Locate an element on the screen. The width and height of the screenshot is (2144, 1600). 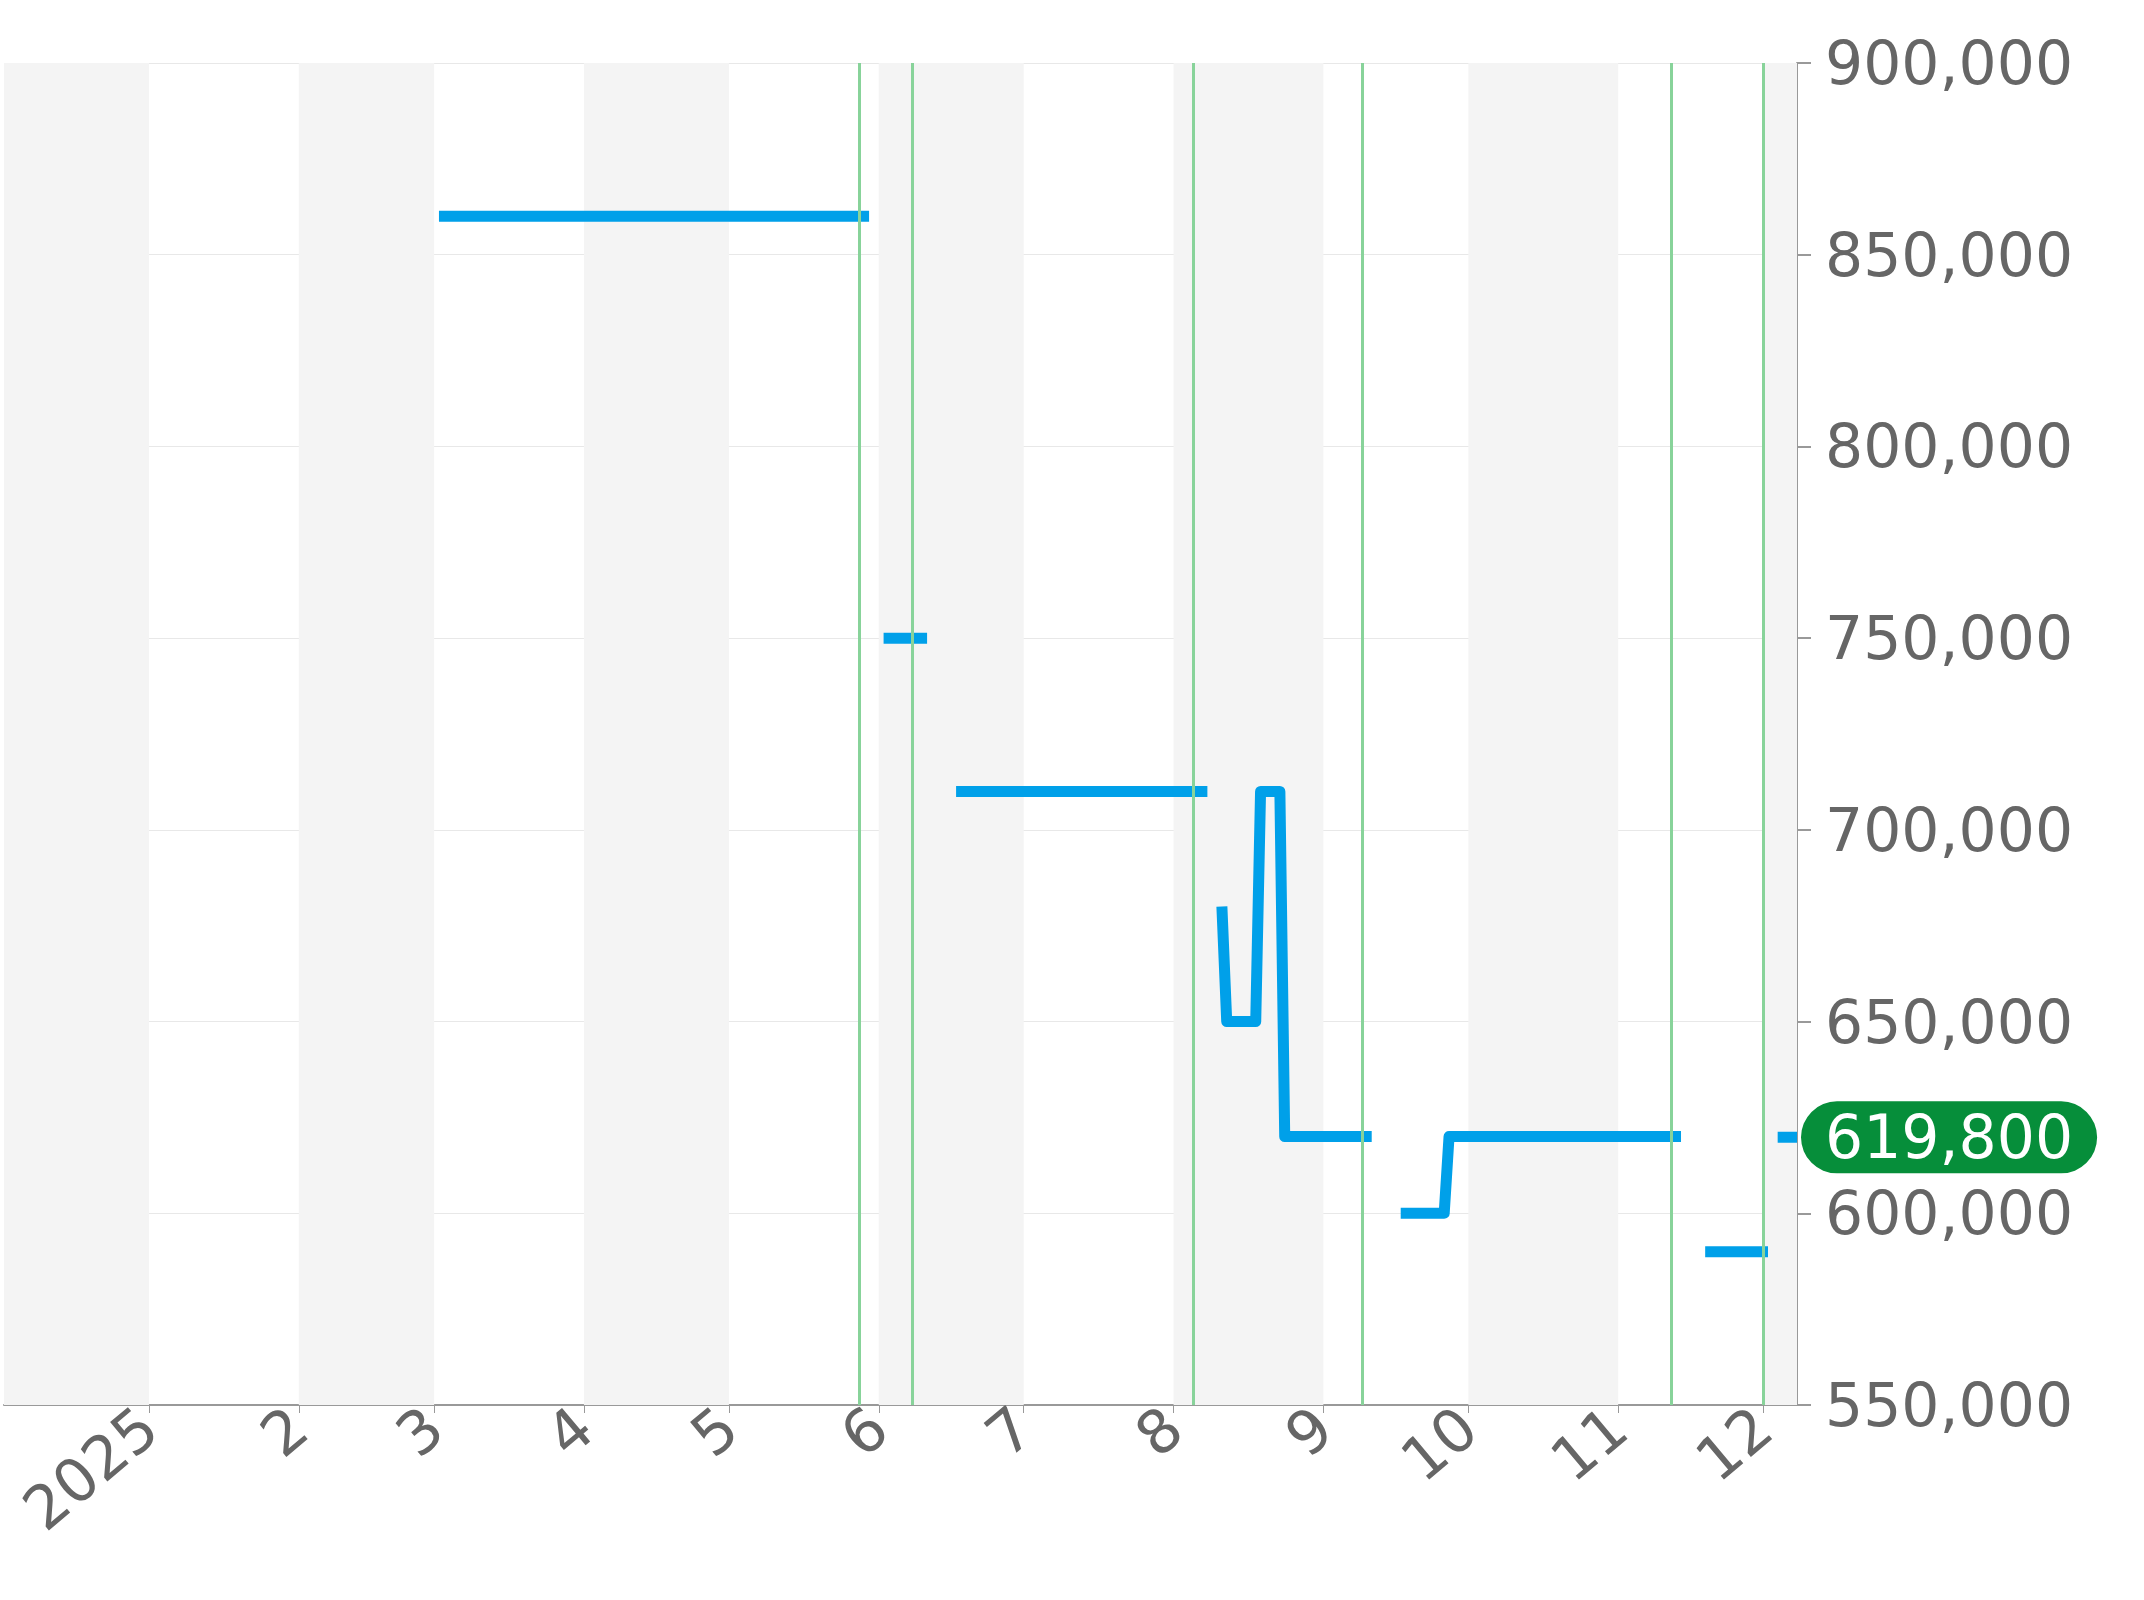
x-tick-label: 9 is located at coordinates (1308, 1431).